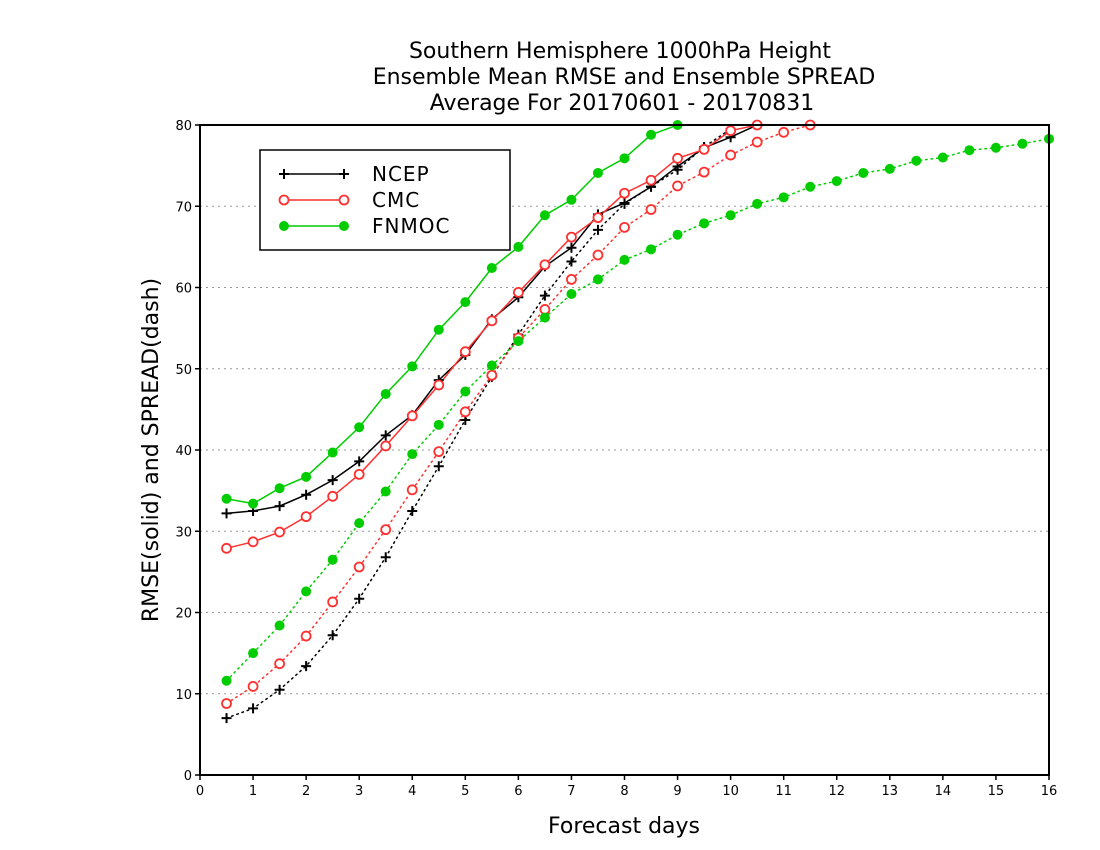  Describe the element at coordinates (783, 791) in the screenshot. I see `x-tick-label: 11` at that location.